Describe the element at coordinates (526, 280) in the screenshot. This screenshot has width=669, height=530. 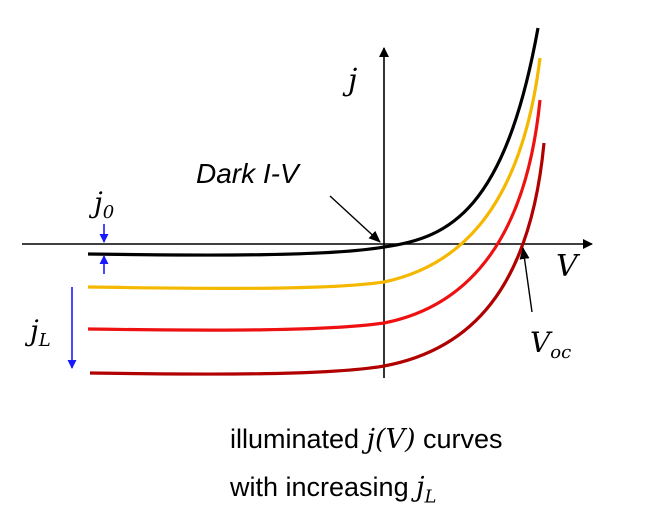
I see `voc-pointer` at that location.